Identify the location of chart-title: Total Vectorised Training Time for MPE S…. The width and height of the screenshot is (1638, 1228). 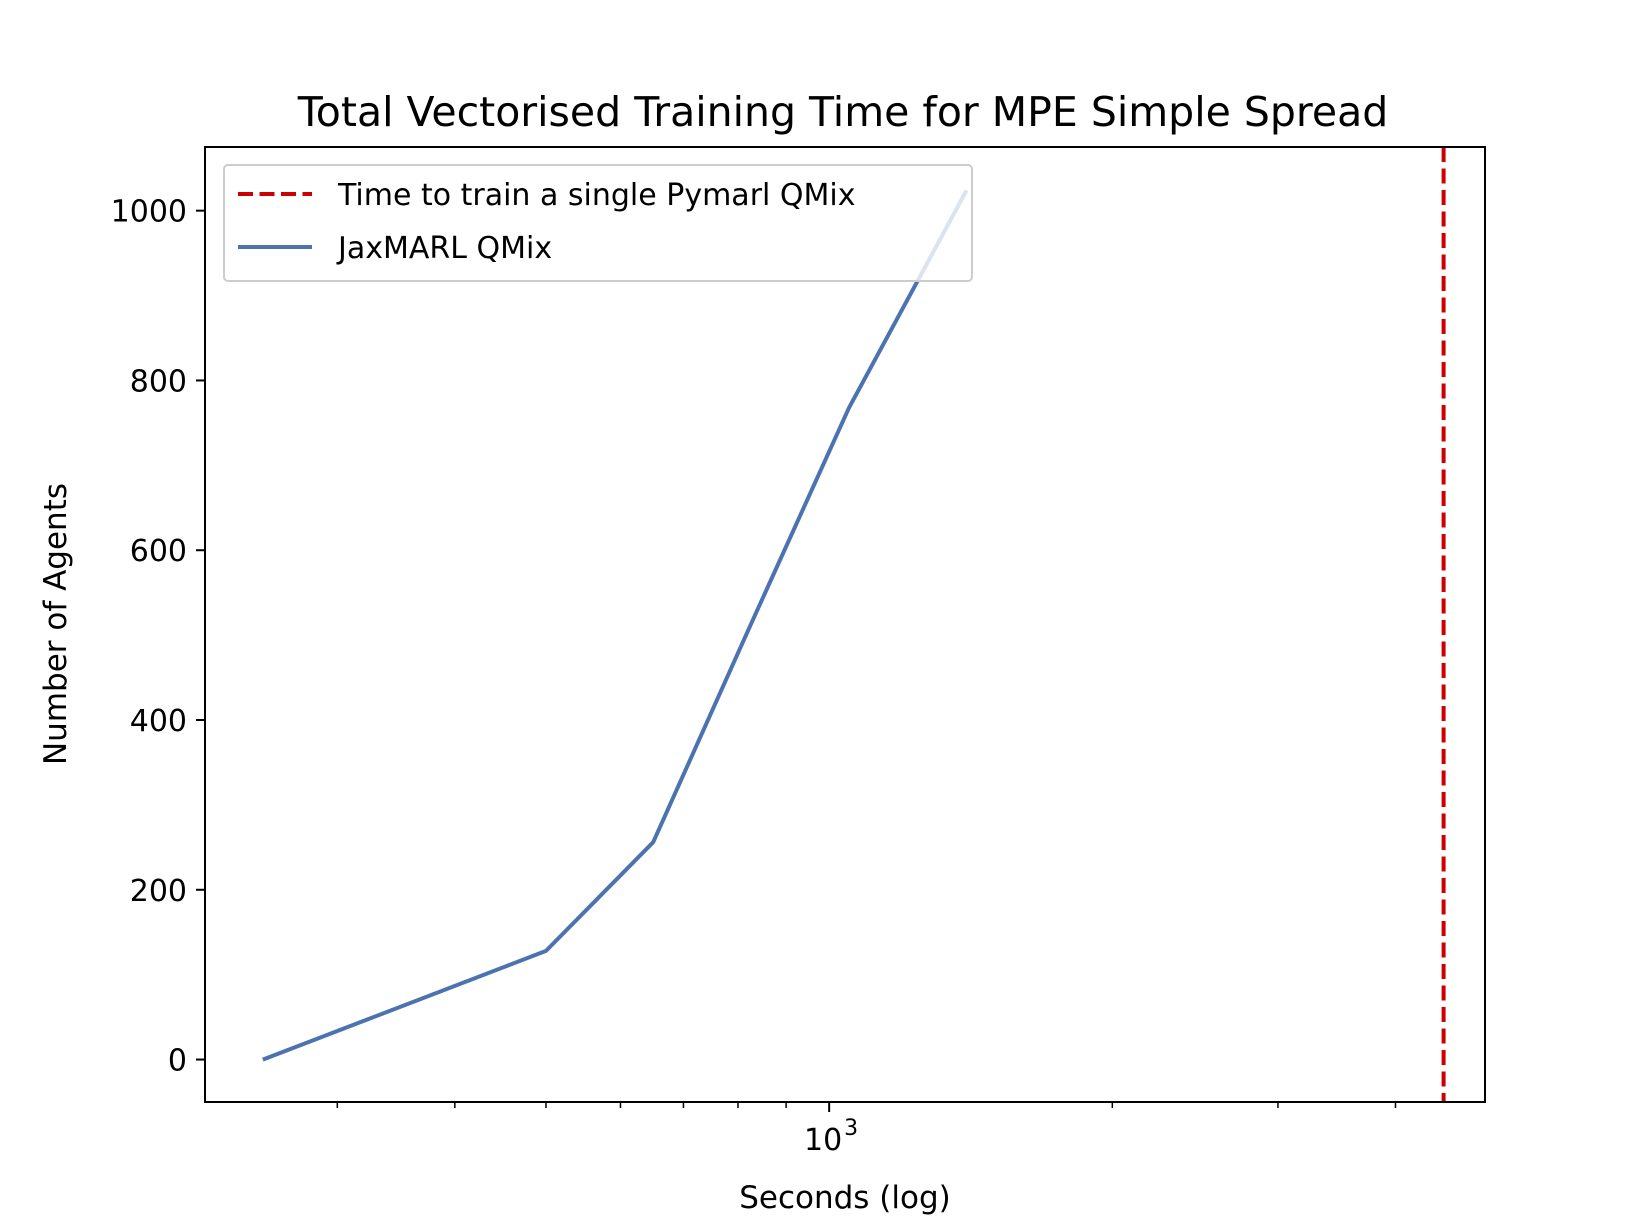
(843, 112).